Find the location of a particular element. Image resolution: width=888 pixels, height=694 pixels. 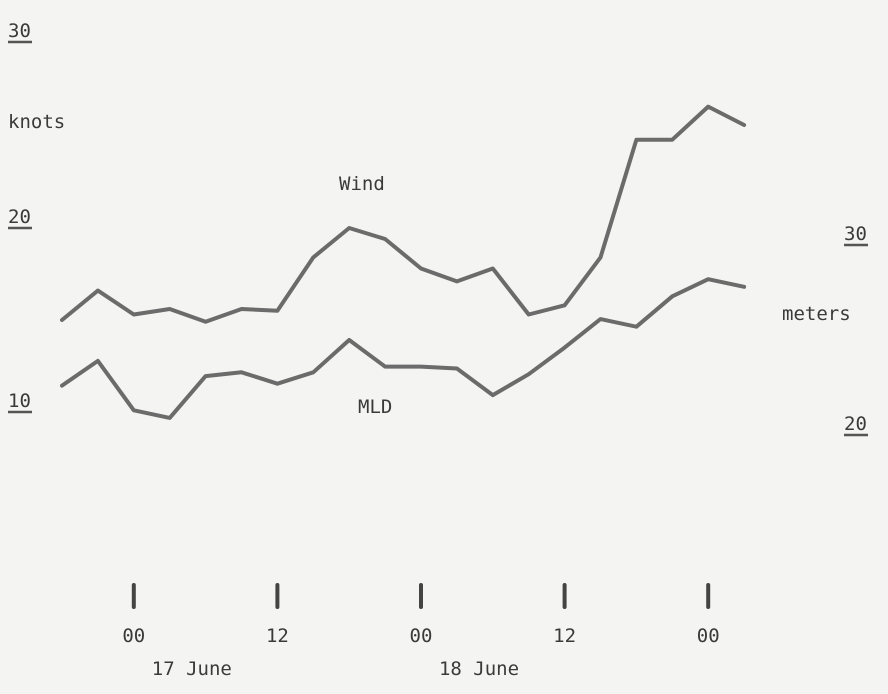

x-tick-label-1: 12 is located at coordinates (277, 636).